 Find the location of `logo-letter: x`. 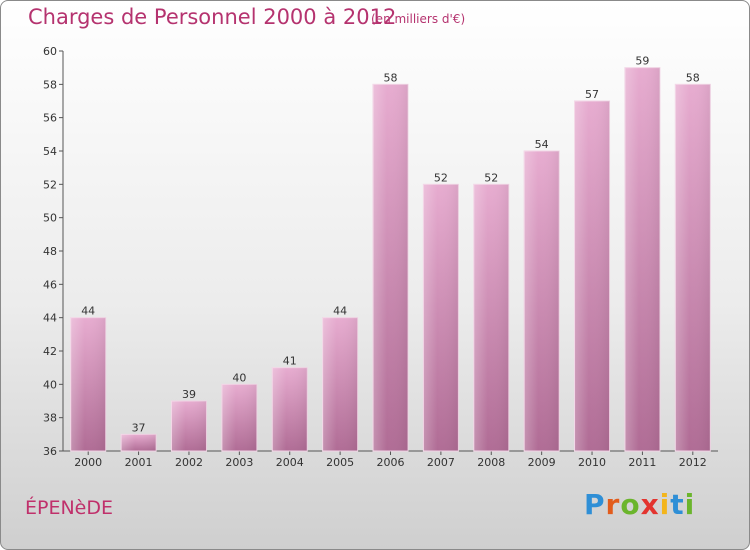

logo-letter: x is located at coordinates (650, 504).